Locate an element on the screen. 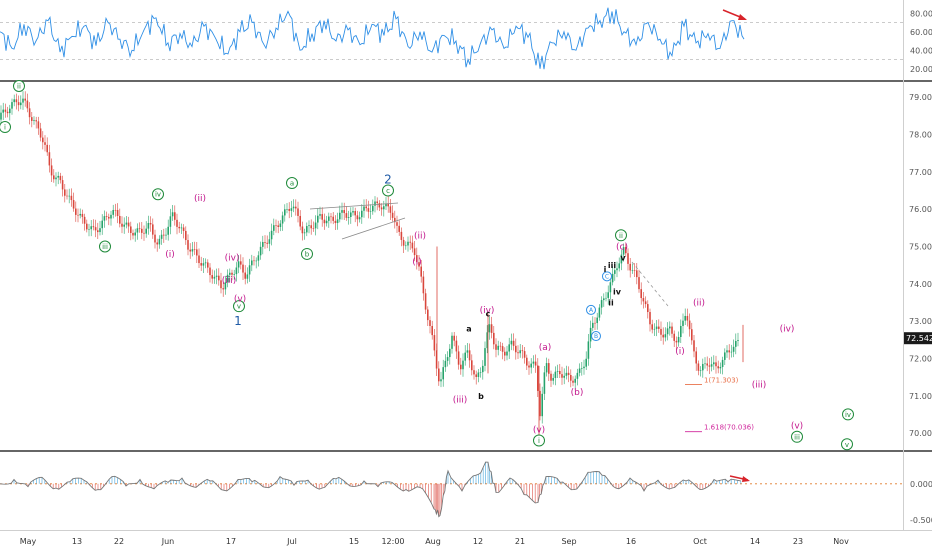  rsi-series-line is located at coordinates (372, 38).